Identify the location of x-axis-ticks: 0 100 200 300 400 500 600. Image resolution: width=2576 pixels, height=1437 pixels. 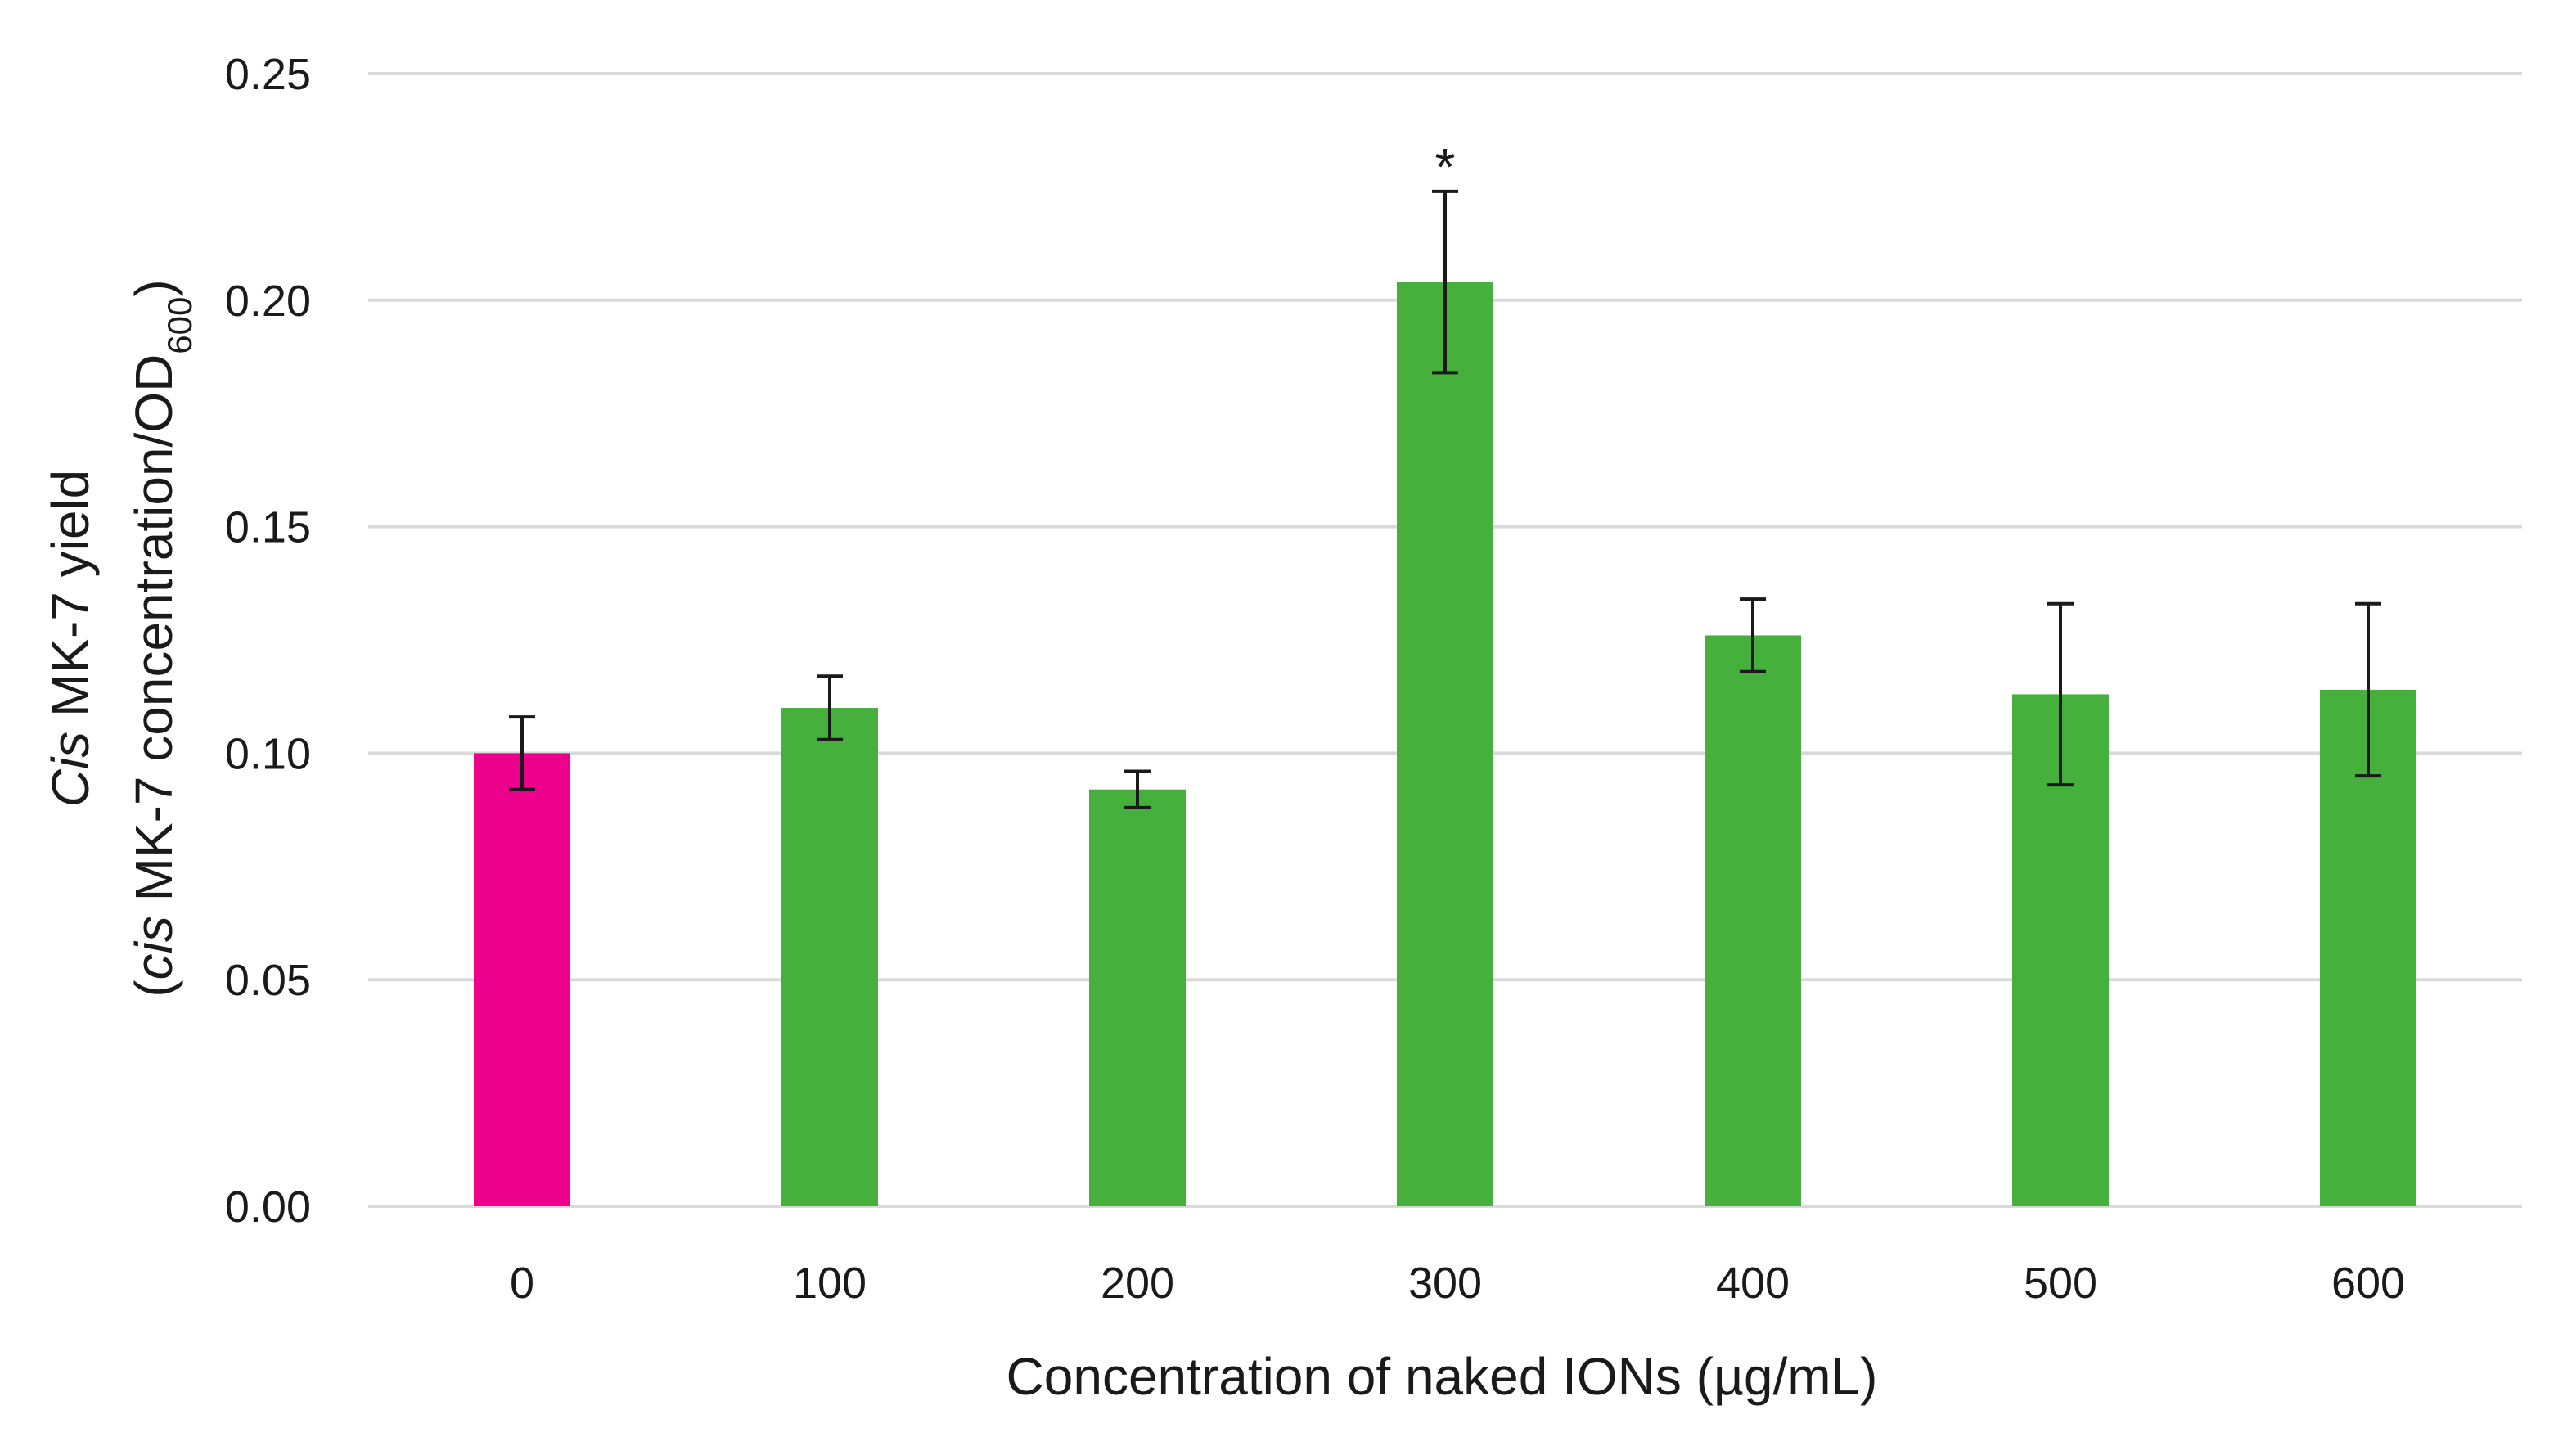
(1457, 1284).